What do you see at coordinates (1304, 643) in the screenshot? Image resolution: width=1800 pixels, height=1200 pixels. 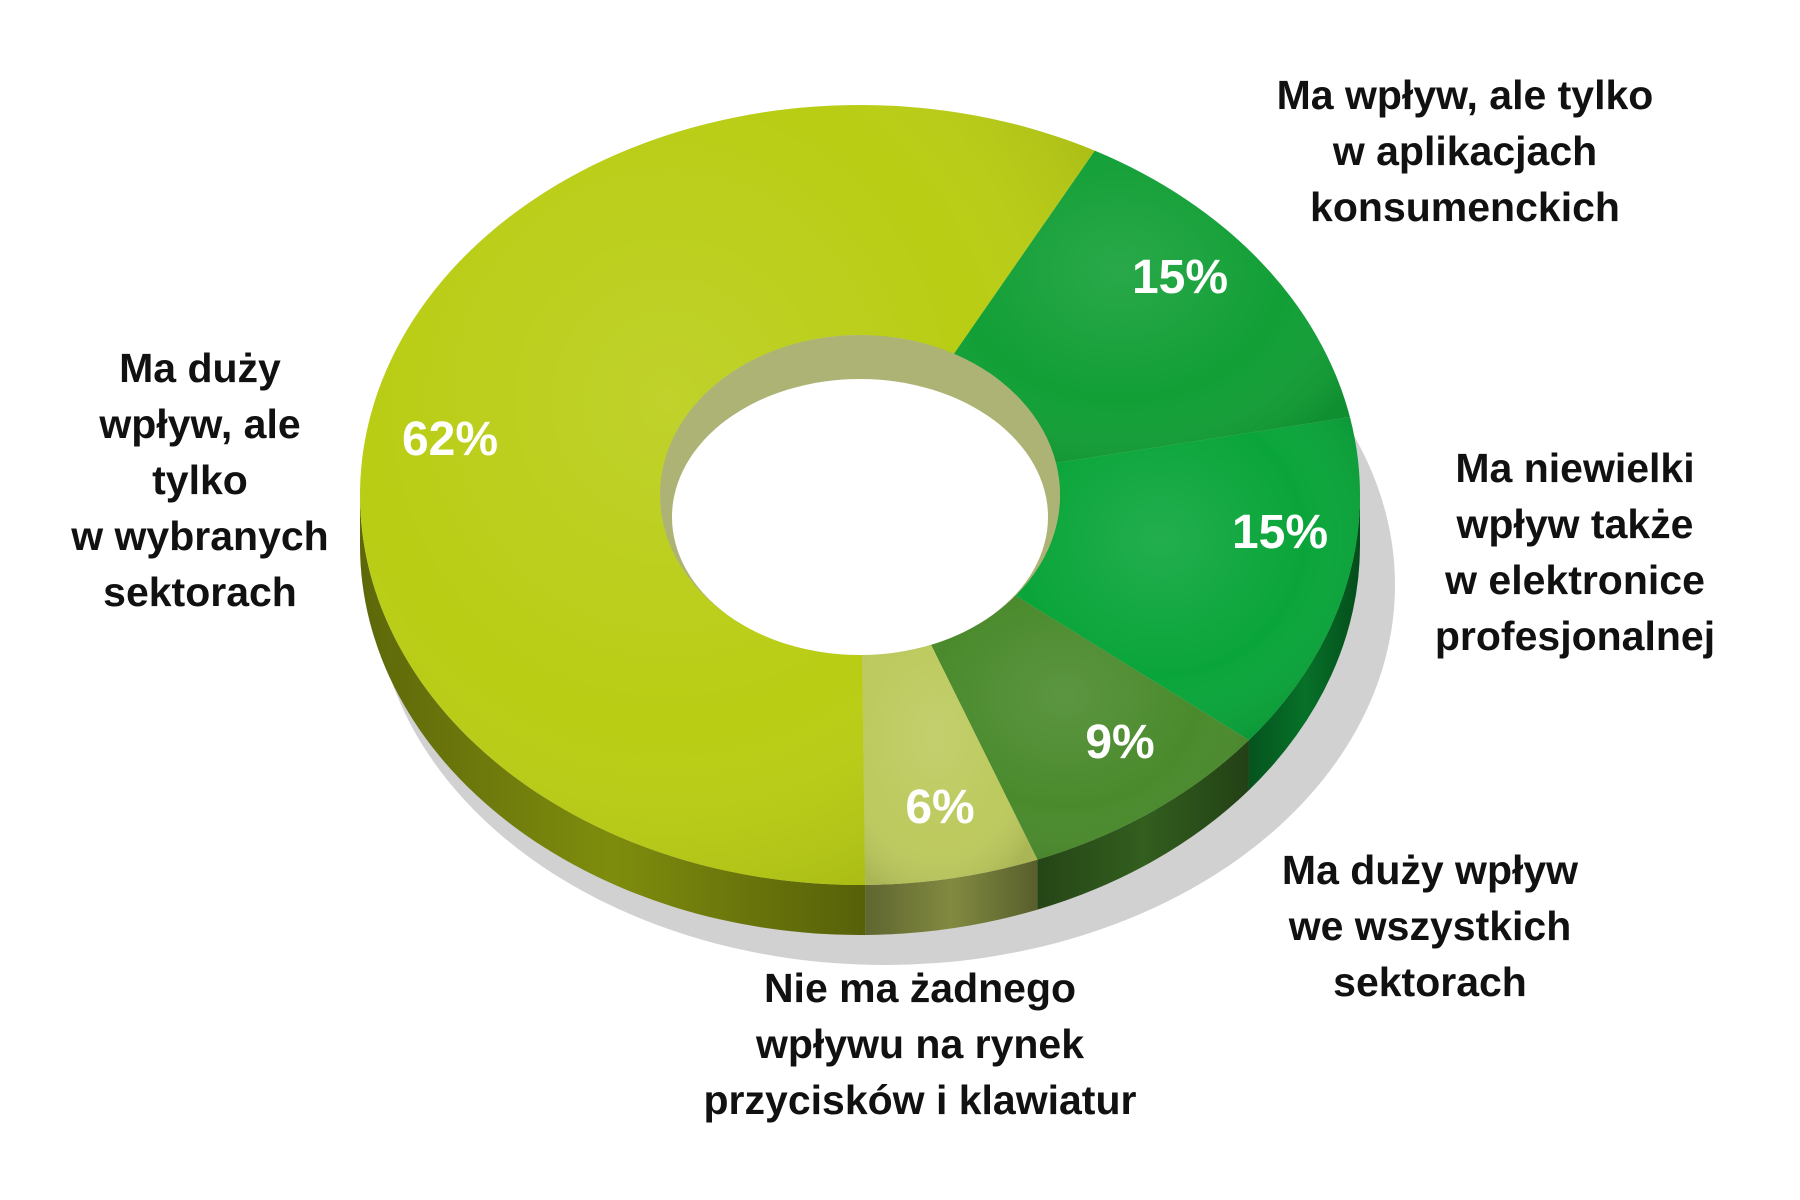 I see `slice-side-shade-small-impact` at bounding box center [1304, 643].